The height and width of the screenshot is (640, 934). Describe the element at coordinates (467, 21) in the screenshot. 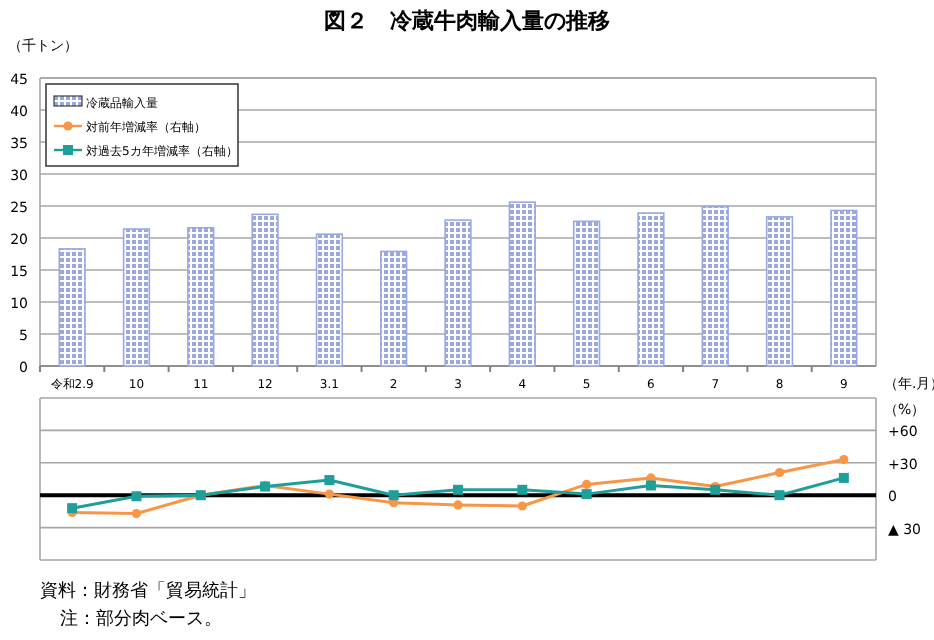

I see `chart-title: 図２ 冷蔵牛肉輸入量の推移` at that location.